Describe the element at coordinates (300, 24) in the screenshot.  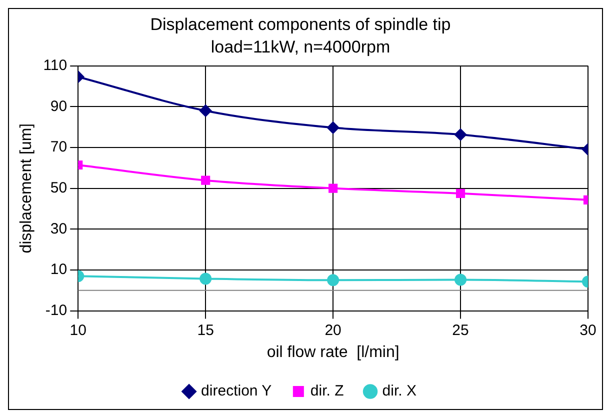
I see `chart-title: Displacement components of spindle tip` at that location.